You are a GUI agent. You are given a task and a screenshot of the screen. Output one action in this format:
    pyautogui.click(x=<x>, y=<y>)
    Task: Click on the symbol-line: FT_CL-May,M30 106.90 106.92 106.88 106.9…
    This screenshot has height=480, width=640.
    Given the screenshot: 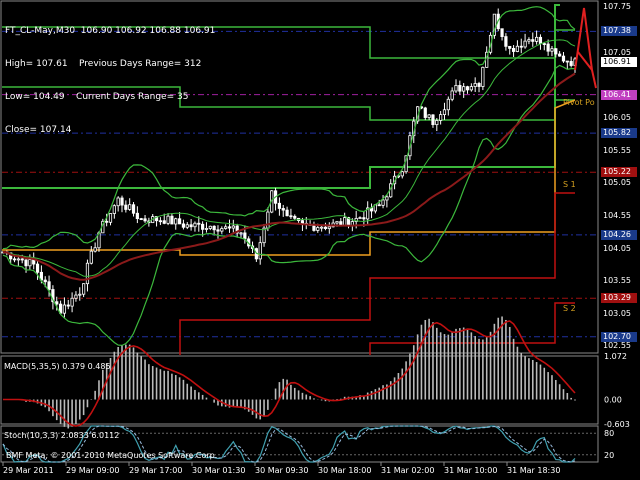 What is the action you would take?
    pyautogui.click(x=110, y=31)
    